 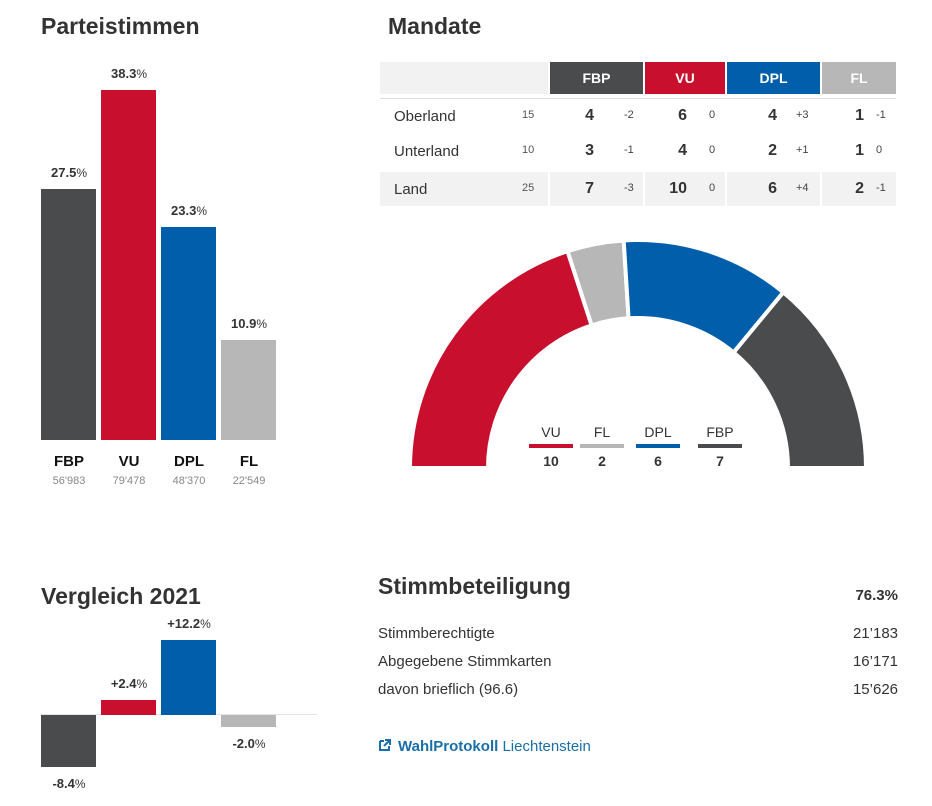 I want to click on turnout-label: Abgegebene Stimmkarten, so click(x=465, y=661).